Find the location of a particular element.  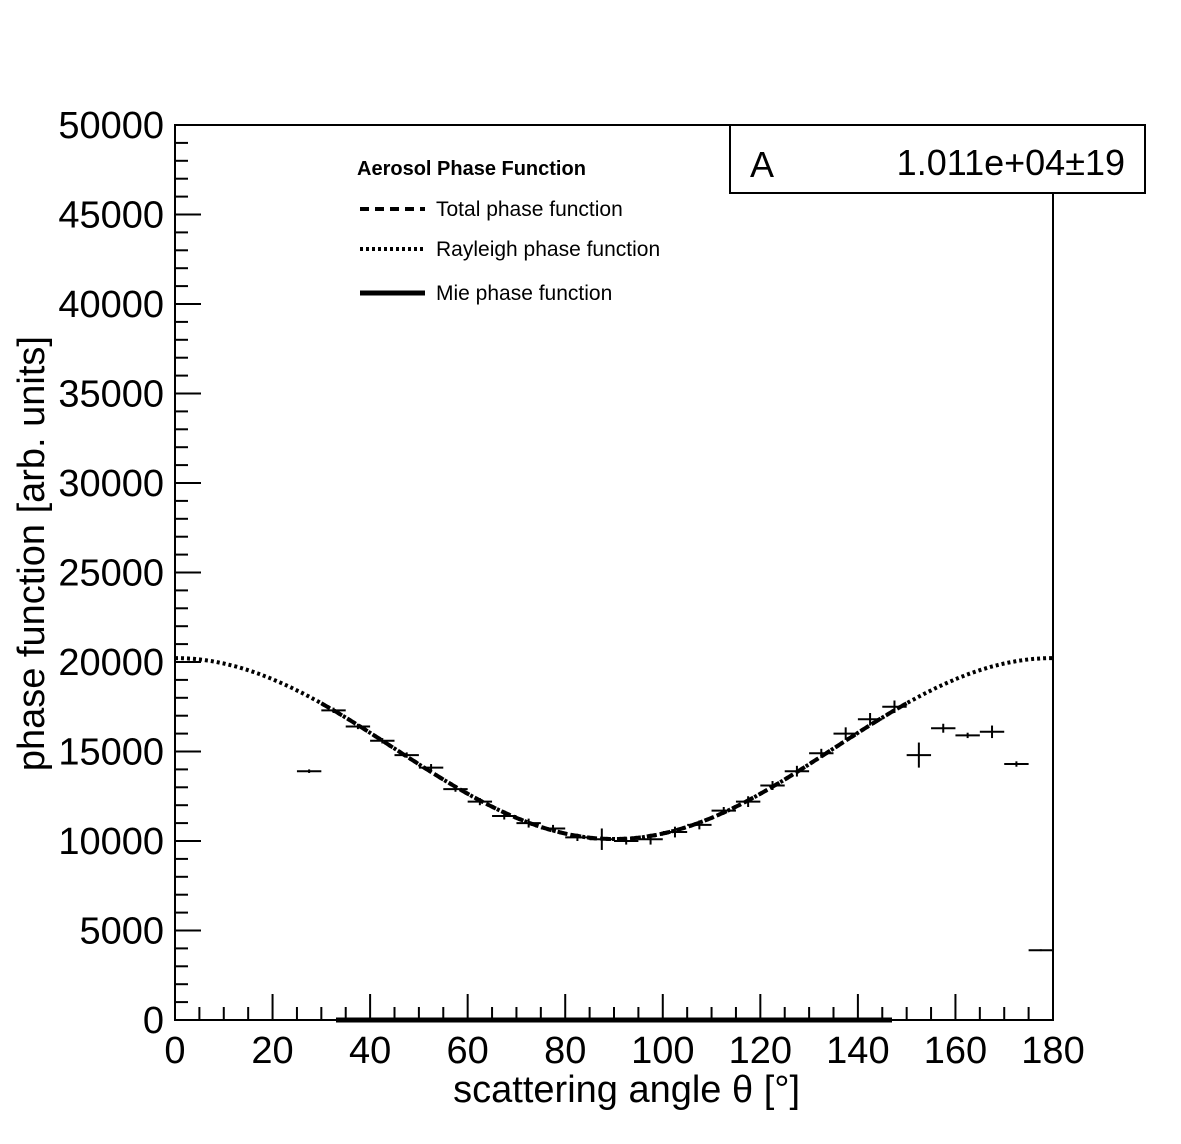

legend-title: Aerosol Phase Function is located at coordinates (471, 169).